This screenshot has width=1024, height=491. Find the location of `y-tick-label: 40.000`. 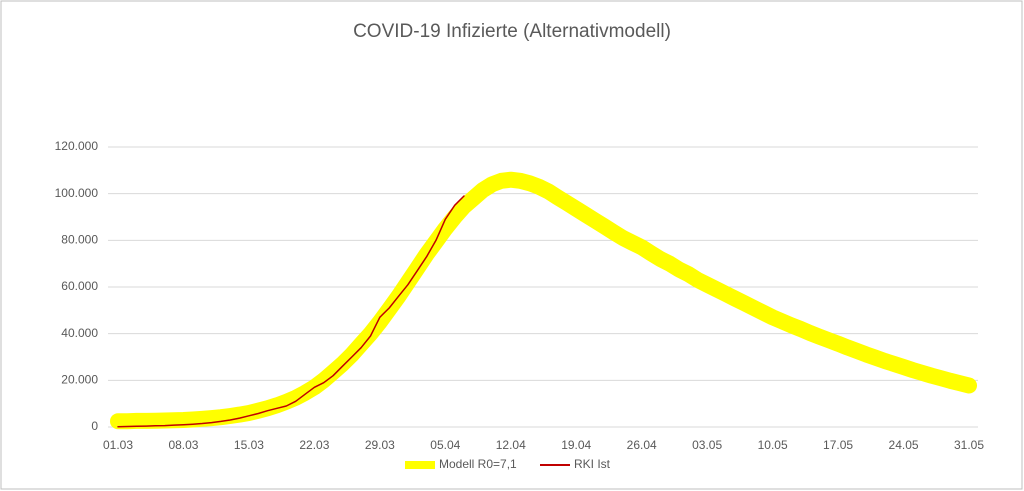

y-tick-label: 40.000 is located at coordinates (79, 333).